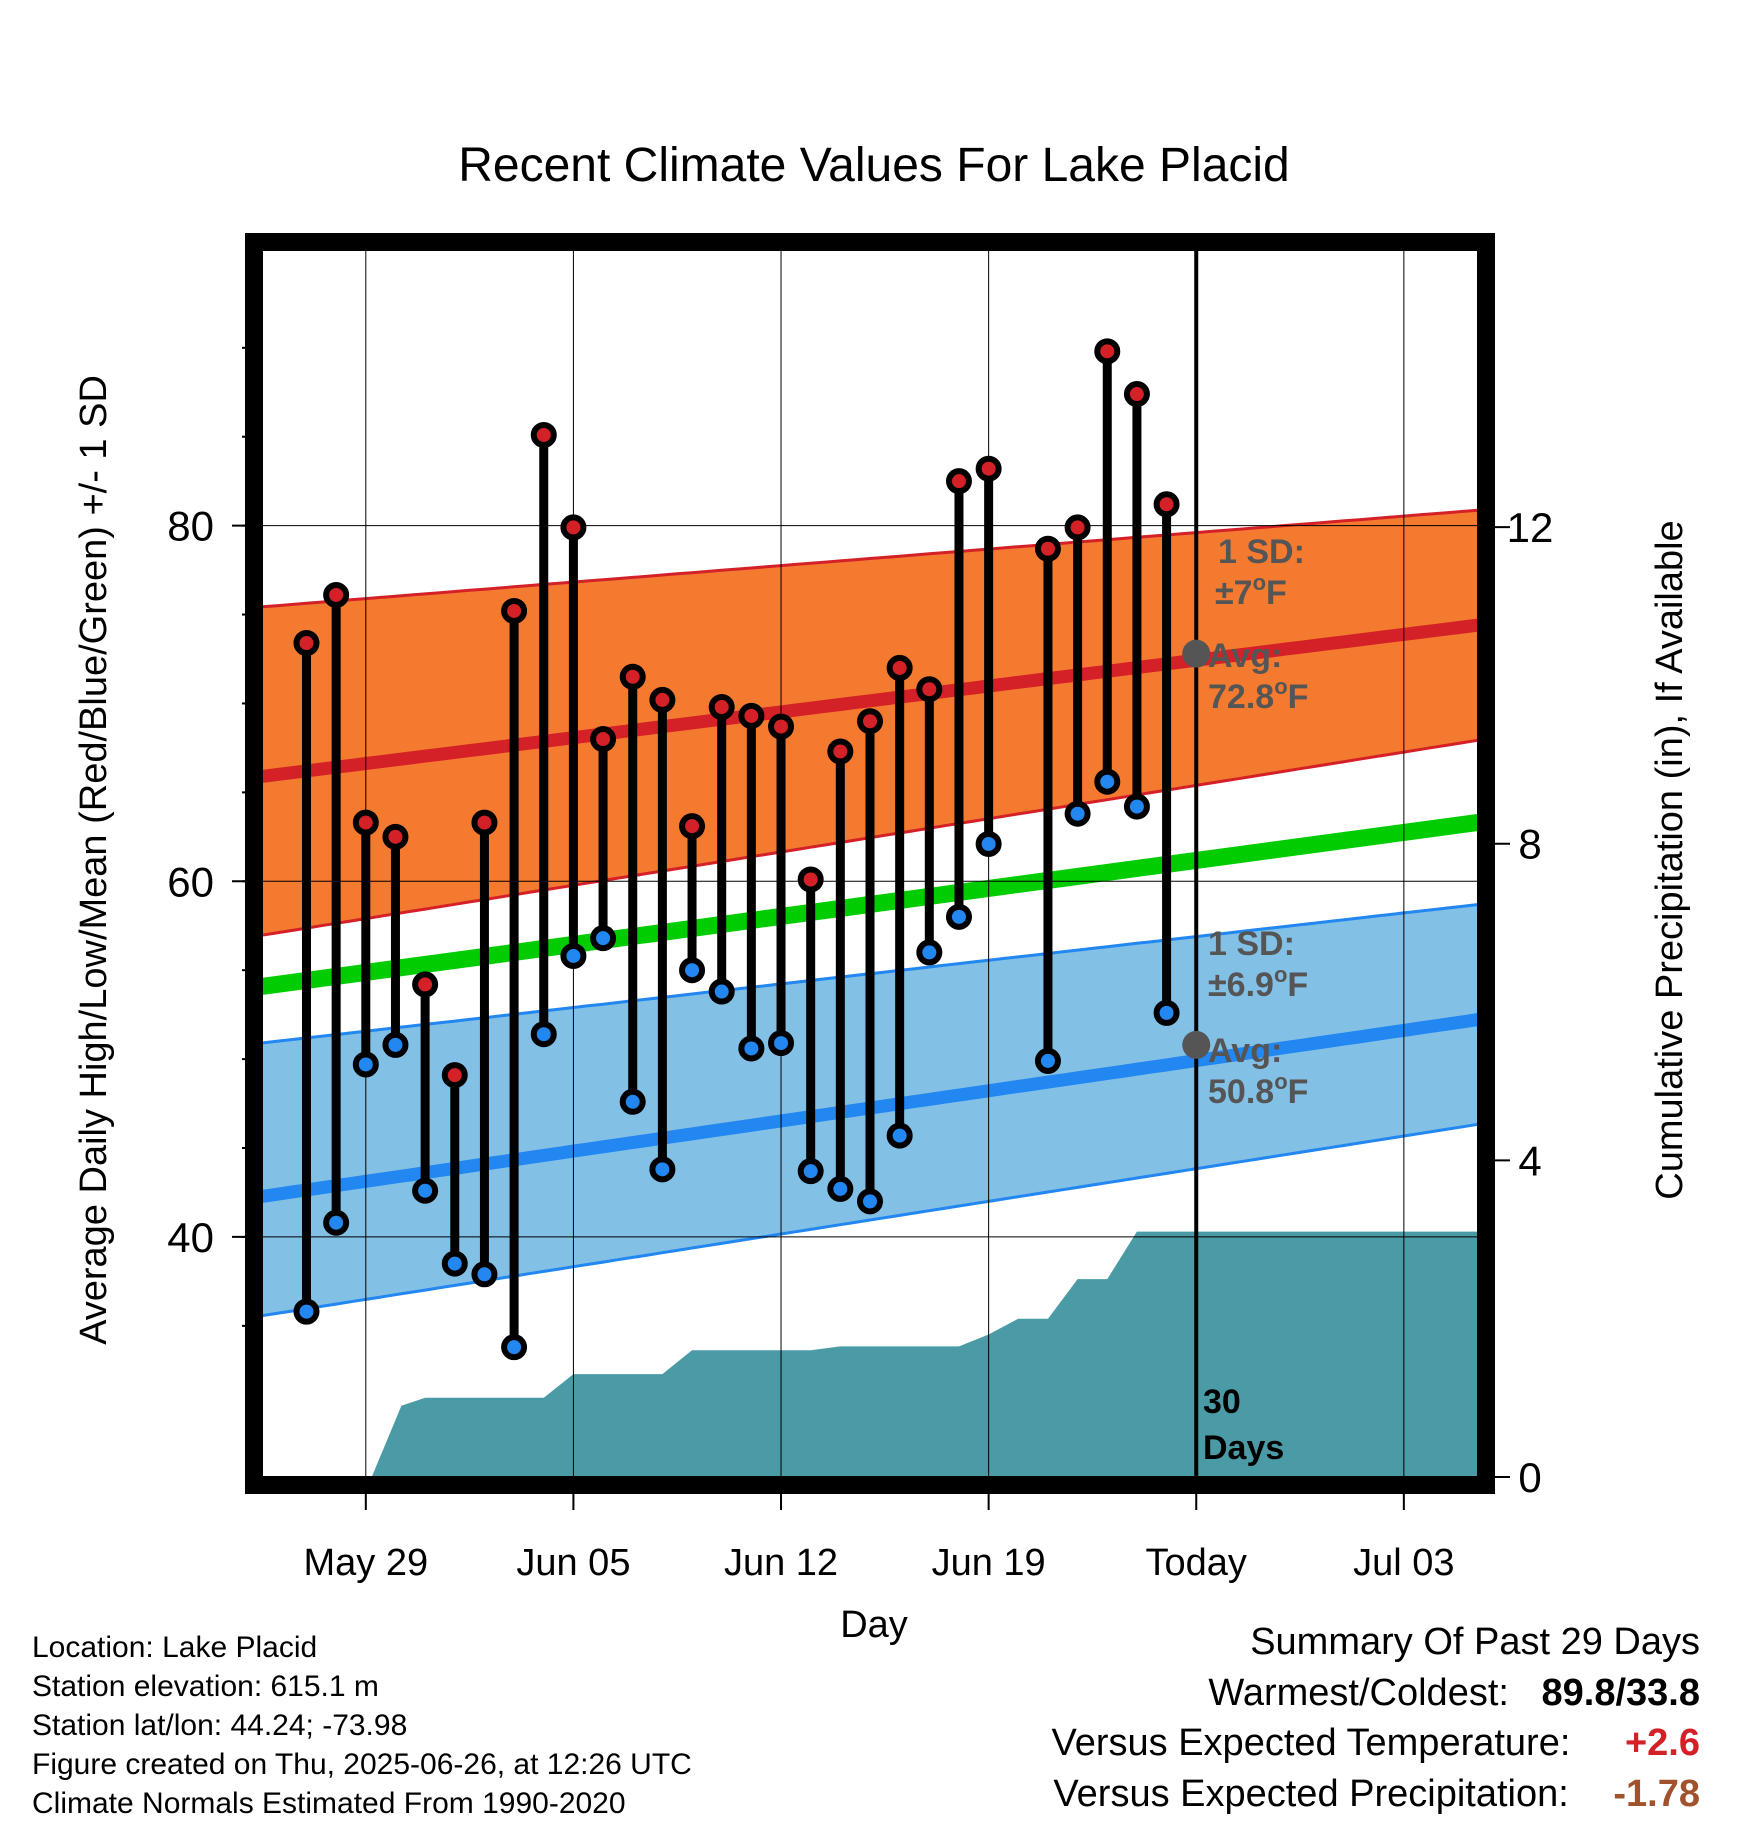 This screenshot has height=1828, width=1748. Describe the element at coordinates (1358, 1693) in the screenshot. I see `warm-cold-label: Warmest/Coldest:` at that location.